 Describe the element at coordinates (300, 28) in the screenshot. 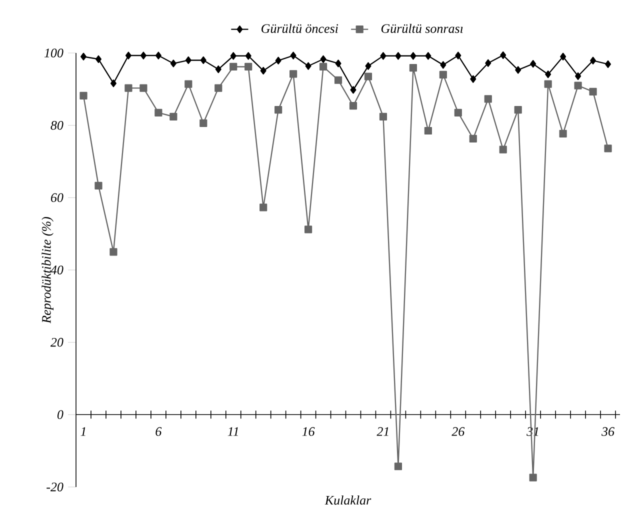

I see `legend-label: Gürültü öncesi` at that location.